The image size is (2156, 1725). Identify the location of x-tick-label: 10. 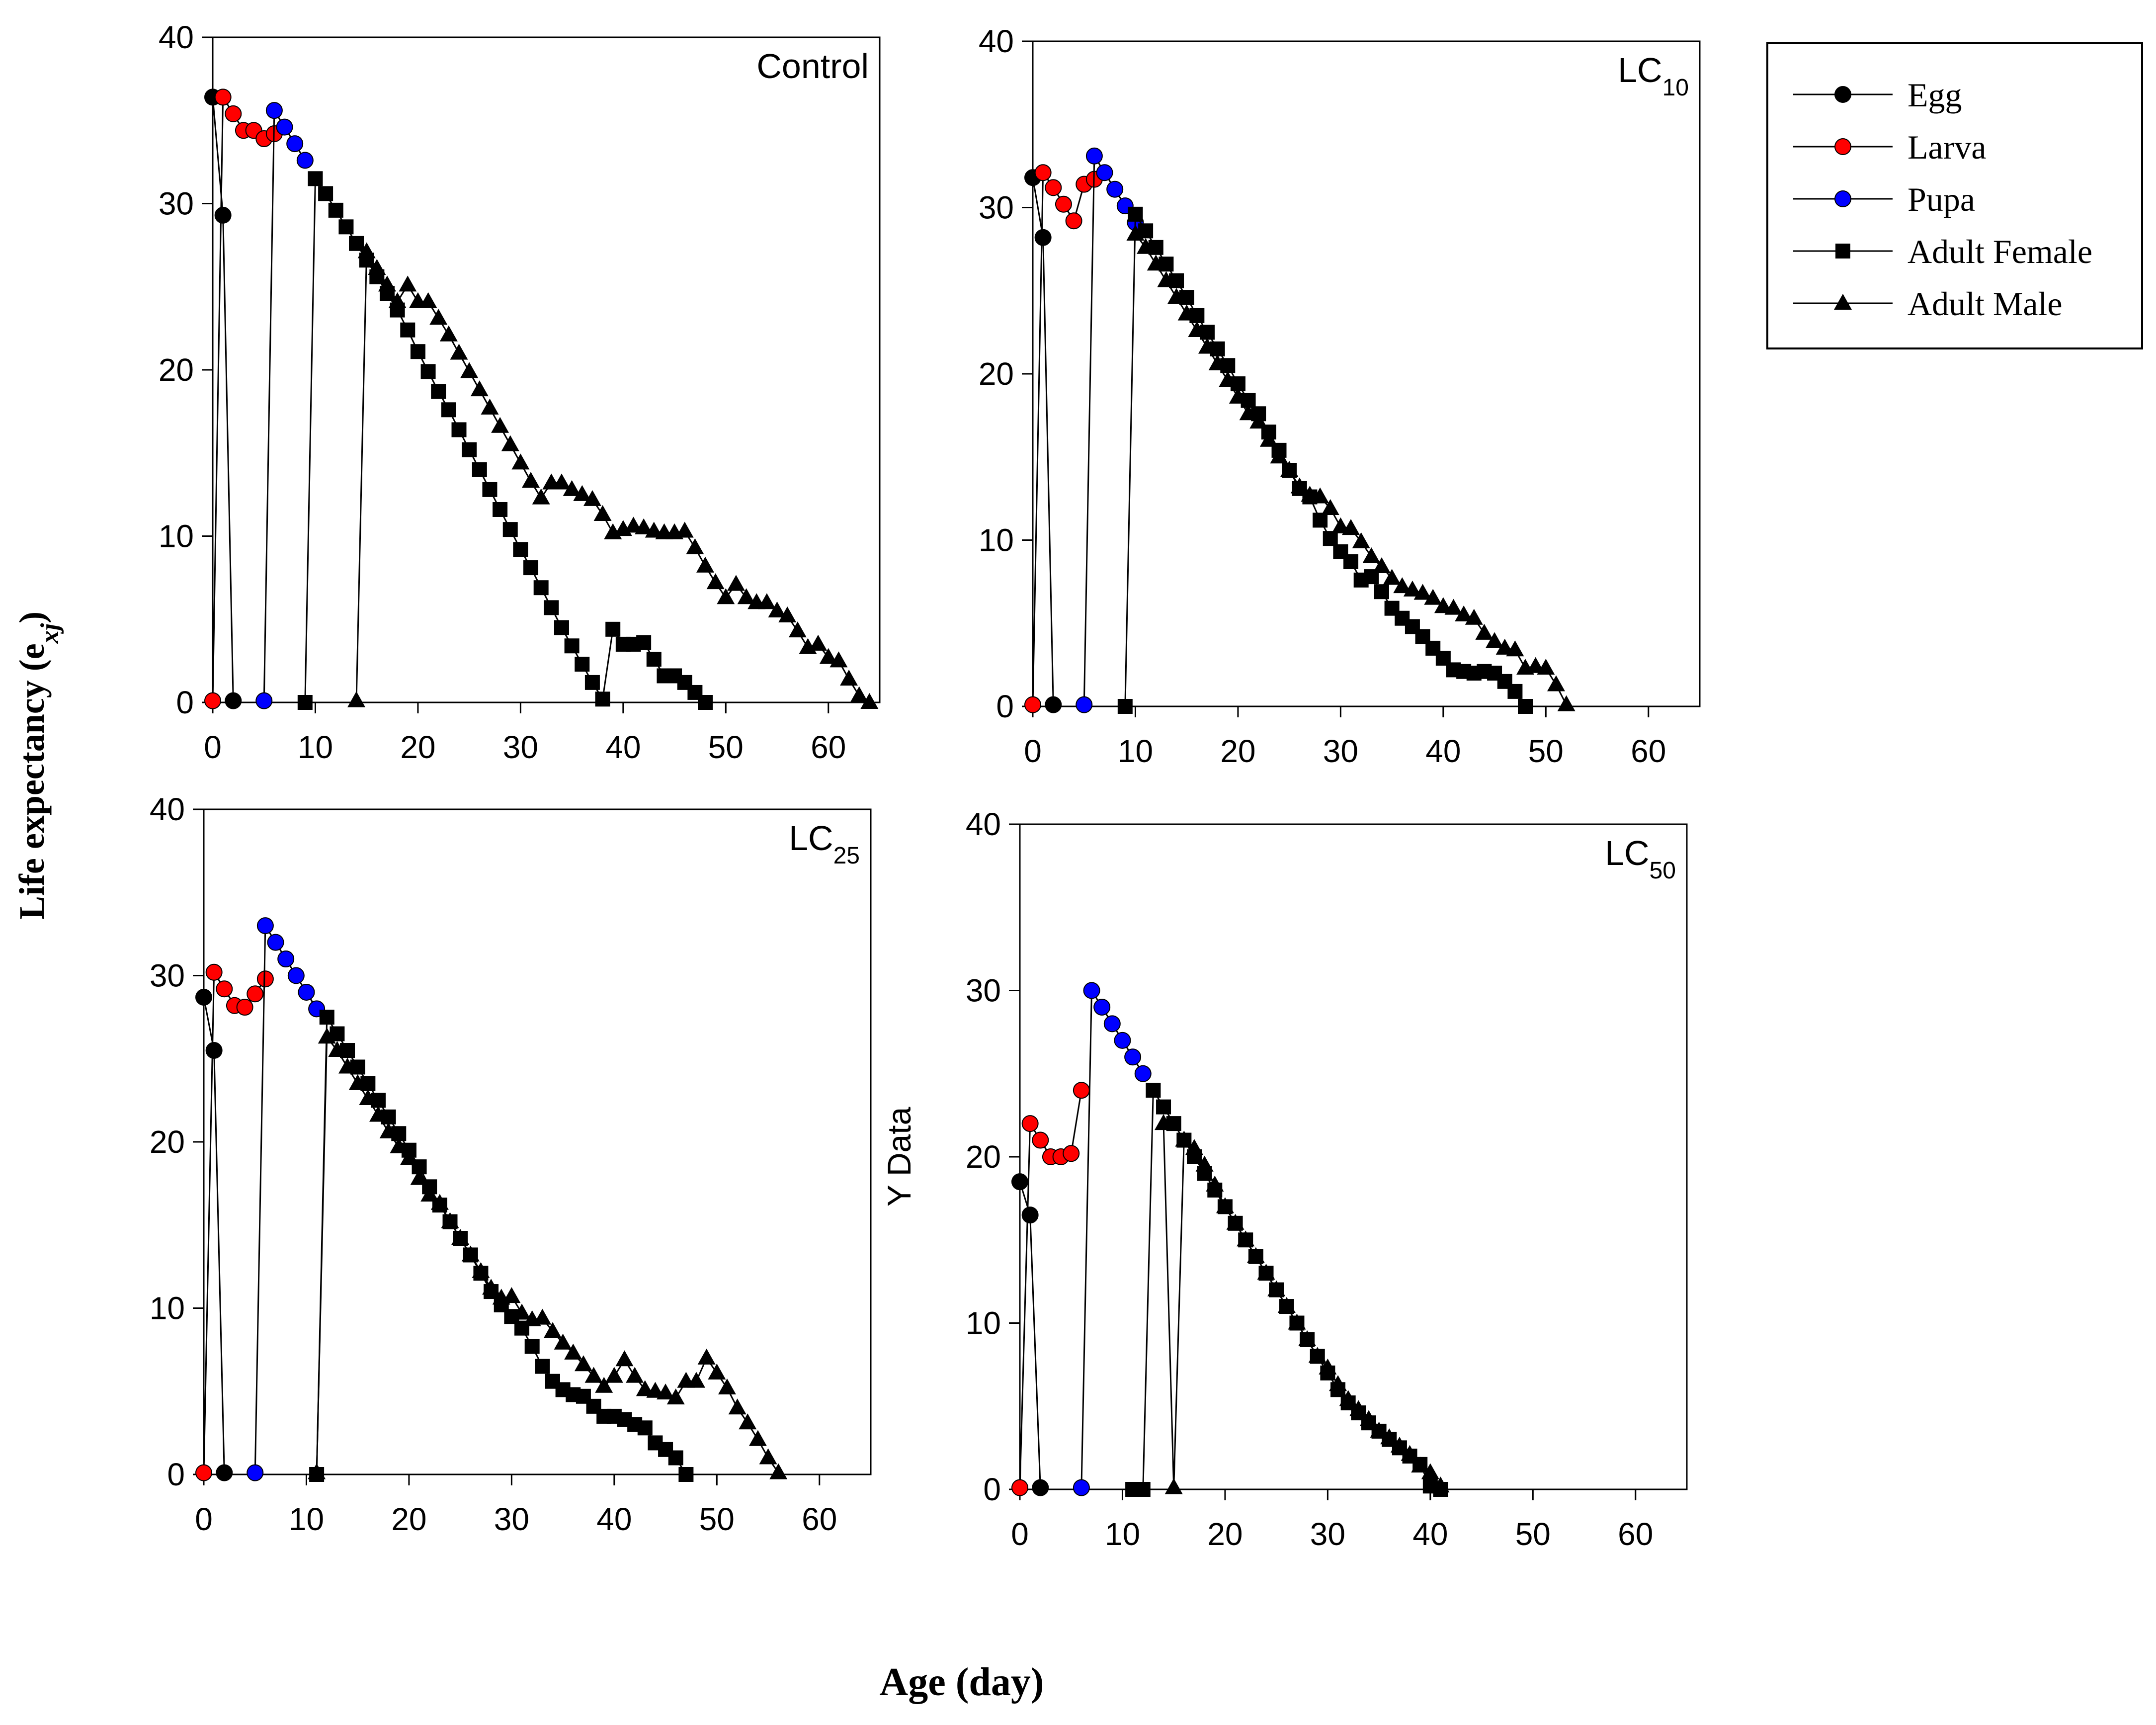
(315, 747).